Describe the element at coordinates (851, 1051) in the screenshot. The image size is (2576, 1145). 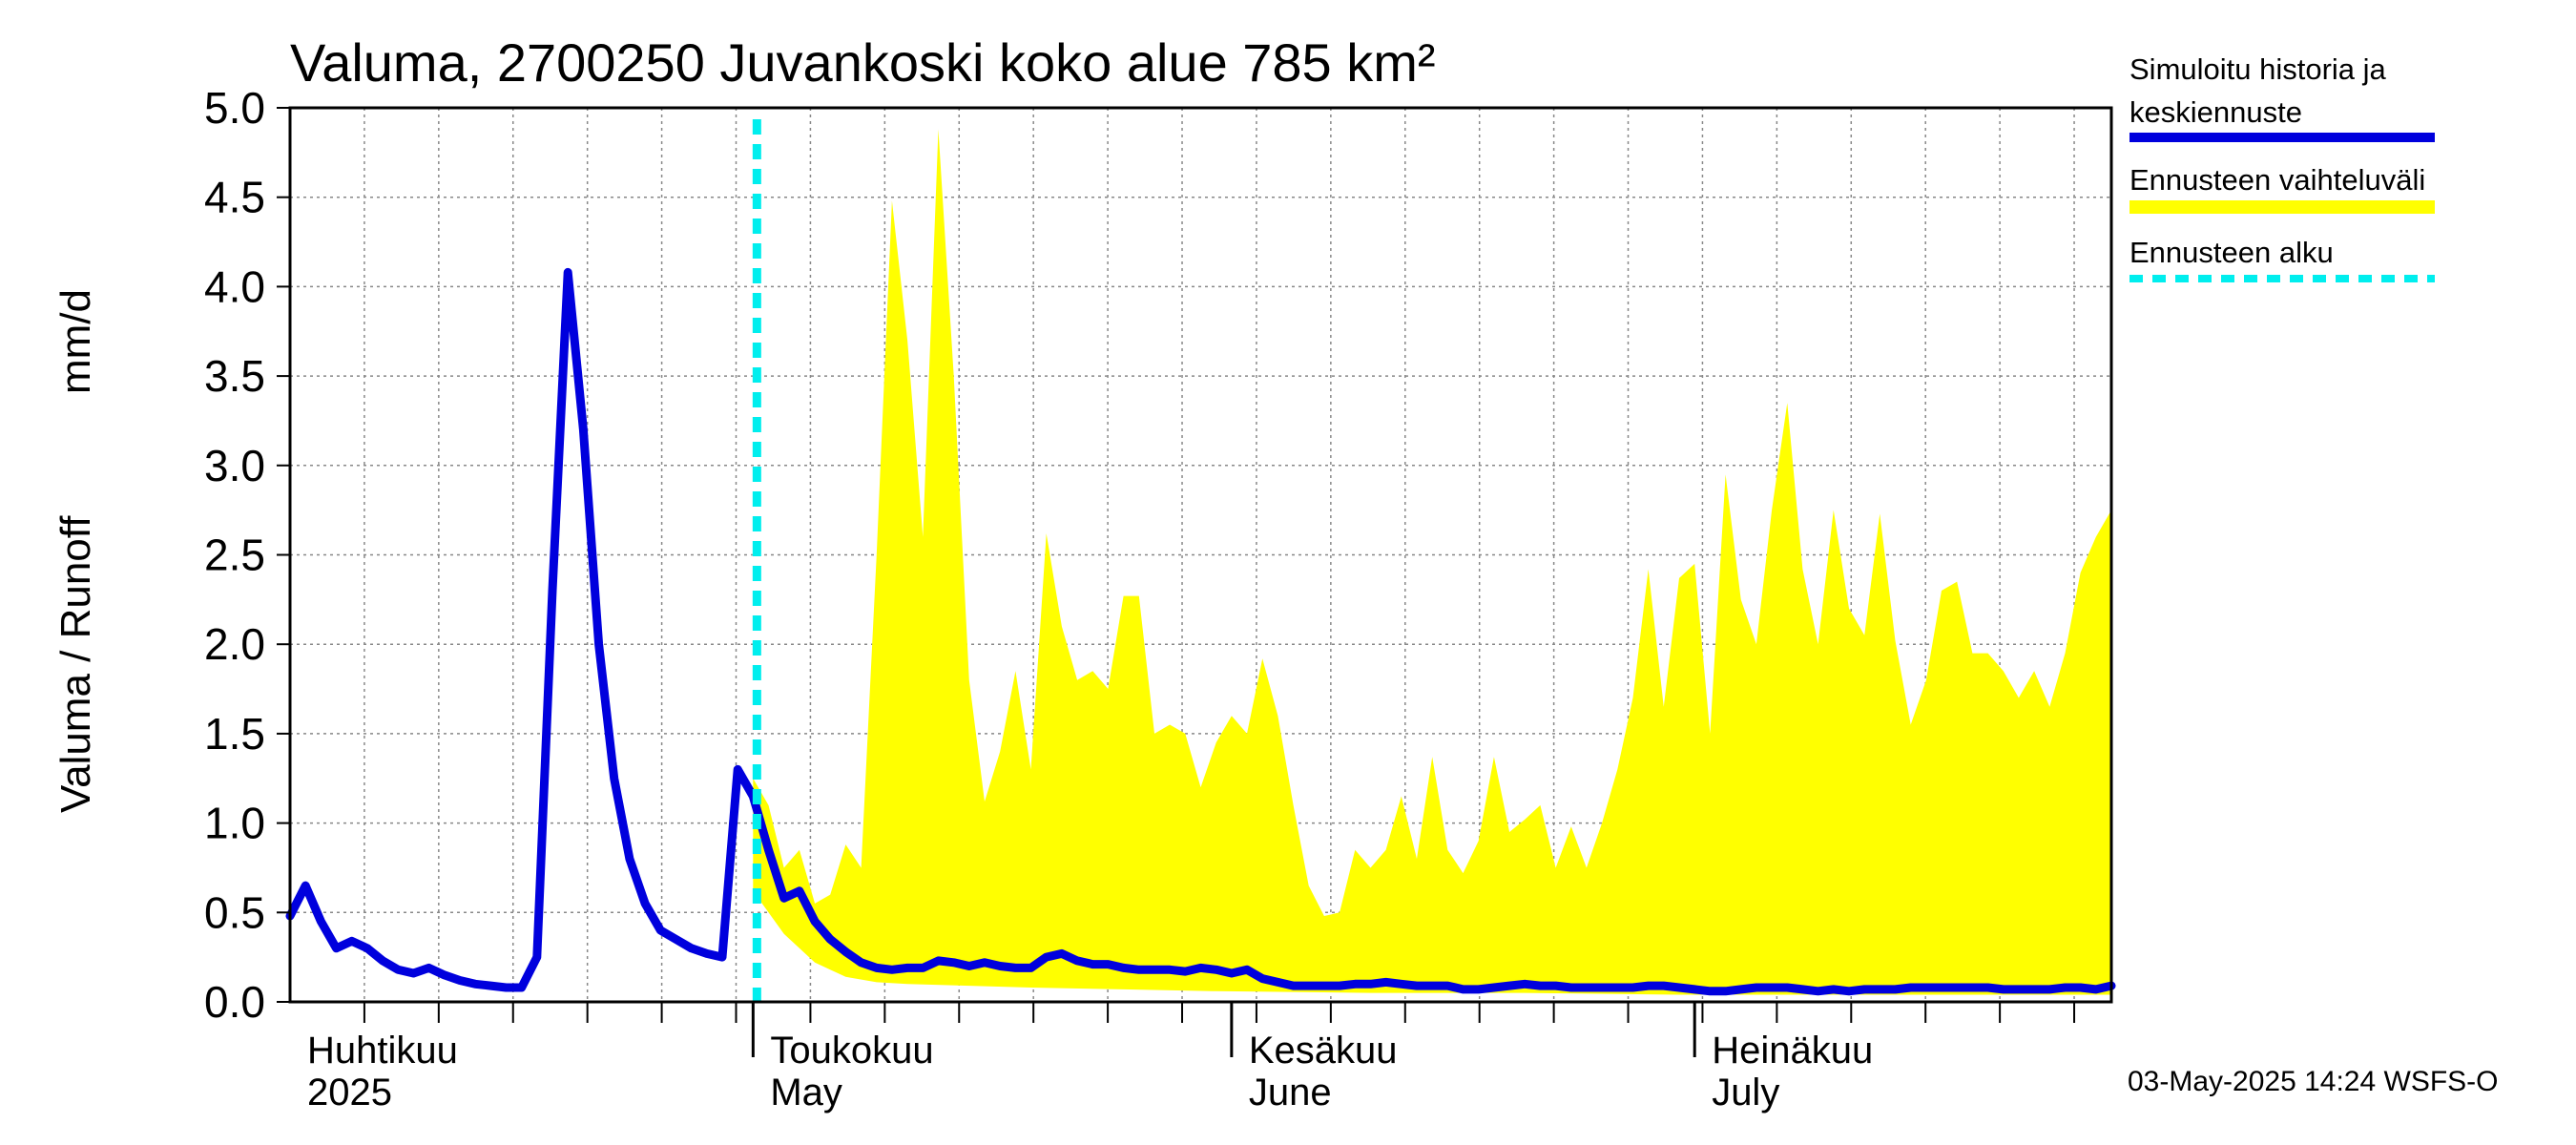
I see `month-label-fi: Toukokuu` at that location.